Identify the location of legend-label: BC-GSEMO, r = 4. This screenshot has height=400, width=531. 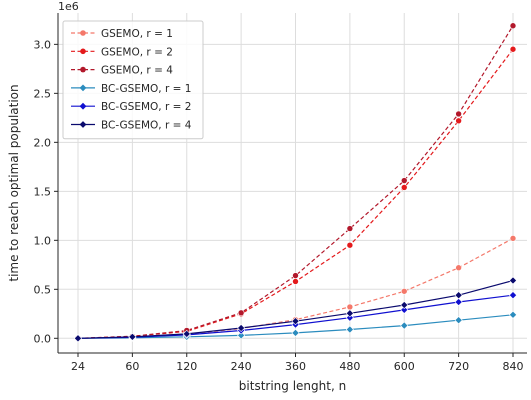
(146, 126).